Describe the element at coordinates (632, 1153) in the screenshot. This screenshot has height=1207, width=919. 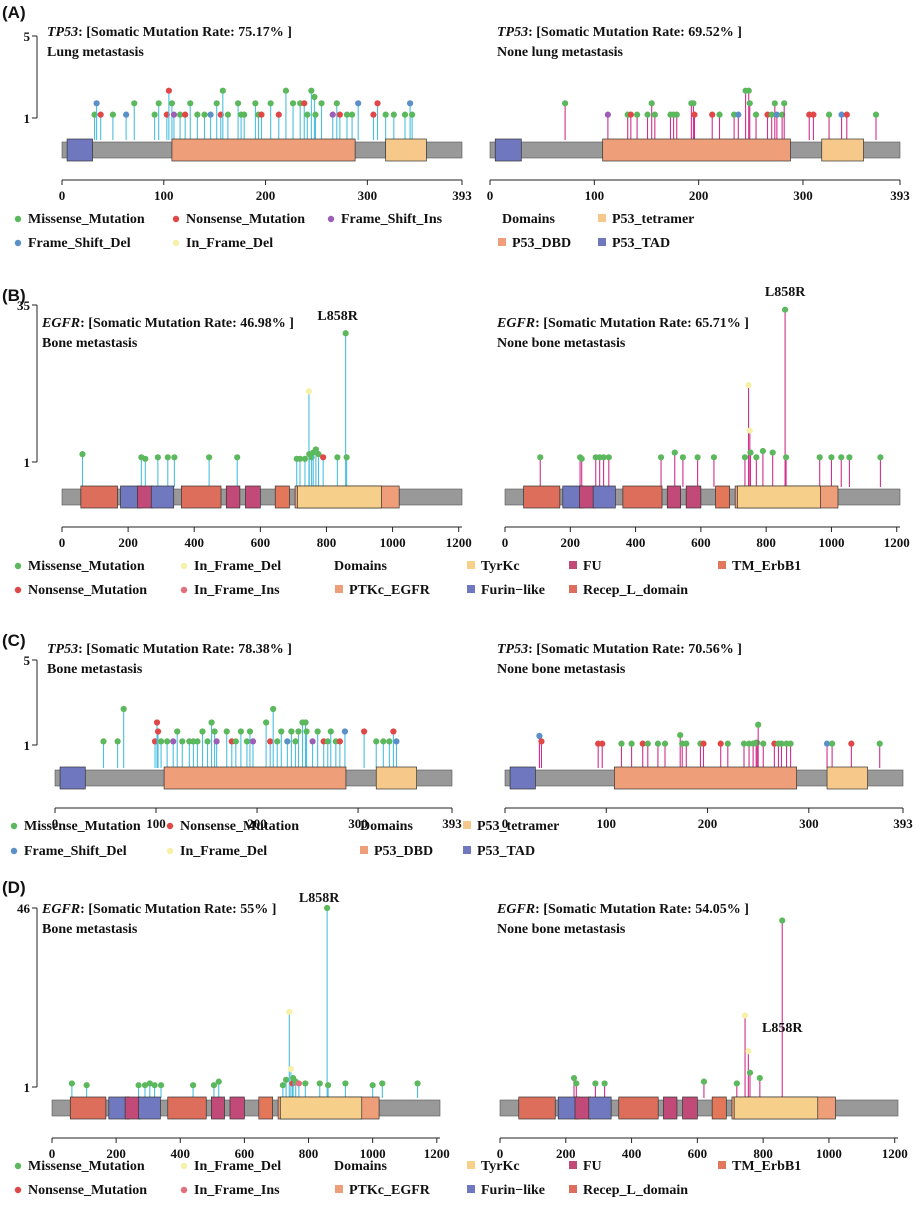
I see `x-tick-label: 400` at that location.